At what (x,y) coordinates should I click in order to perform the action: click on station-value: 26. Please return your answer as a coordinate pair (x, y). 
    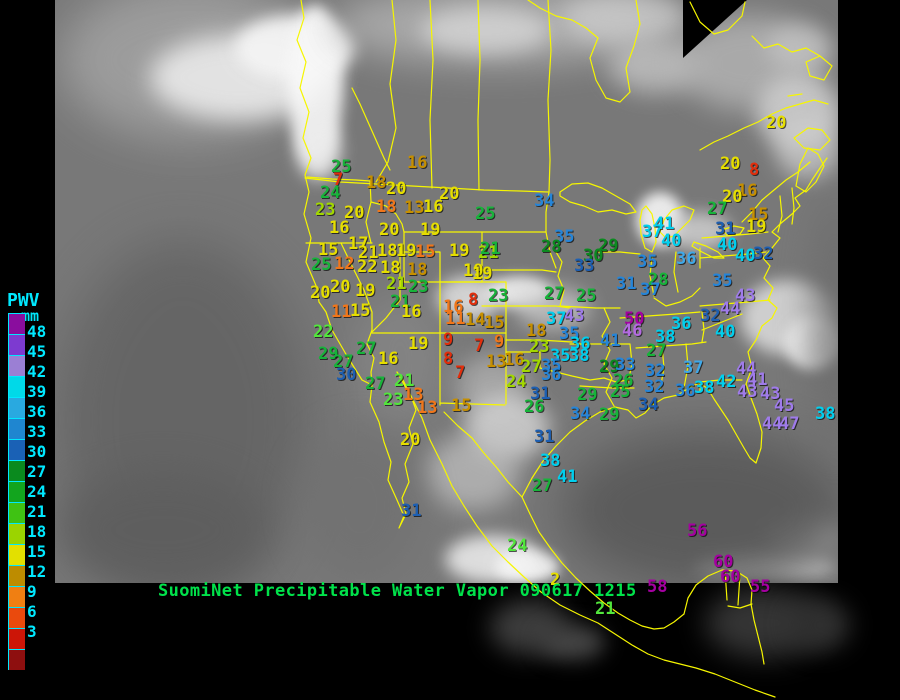
    Looking at the image, I should click on (623, 381).